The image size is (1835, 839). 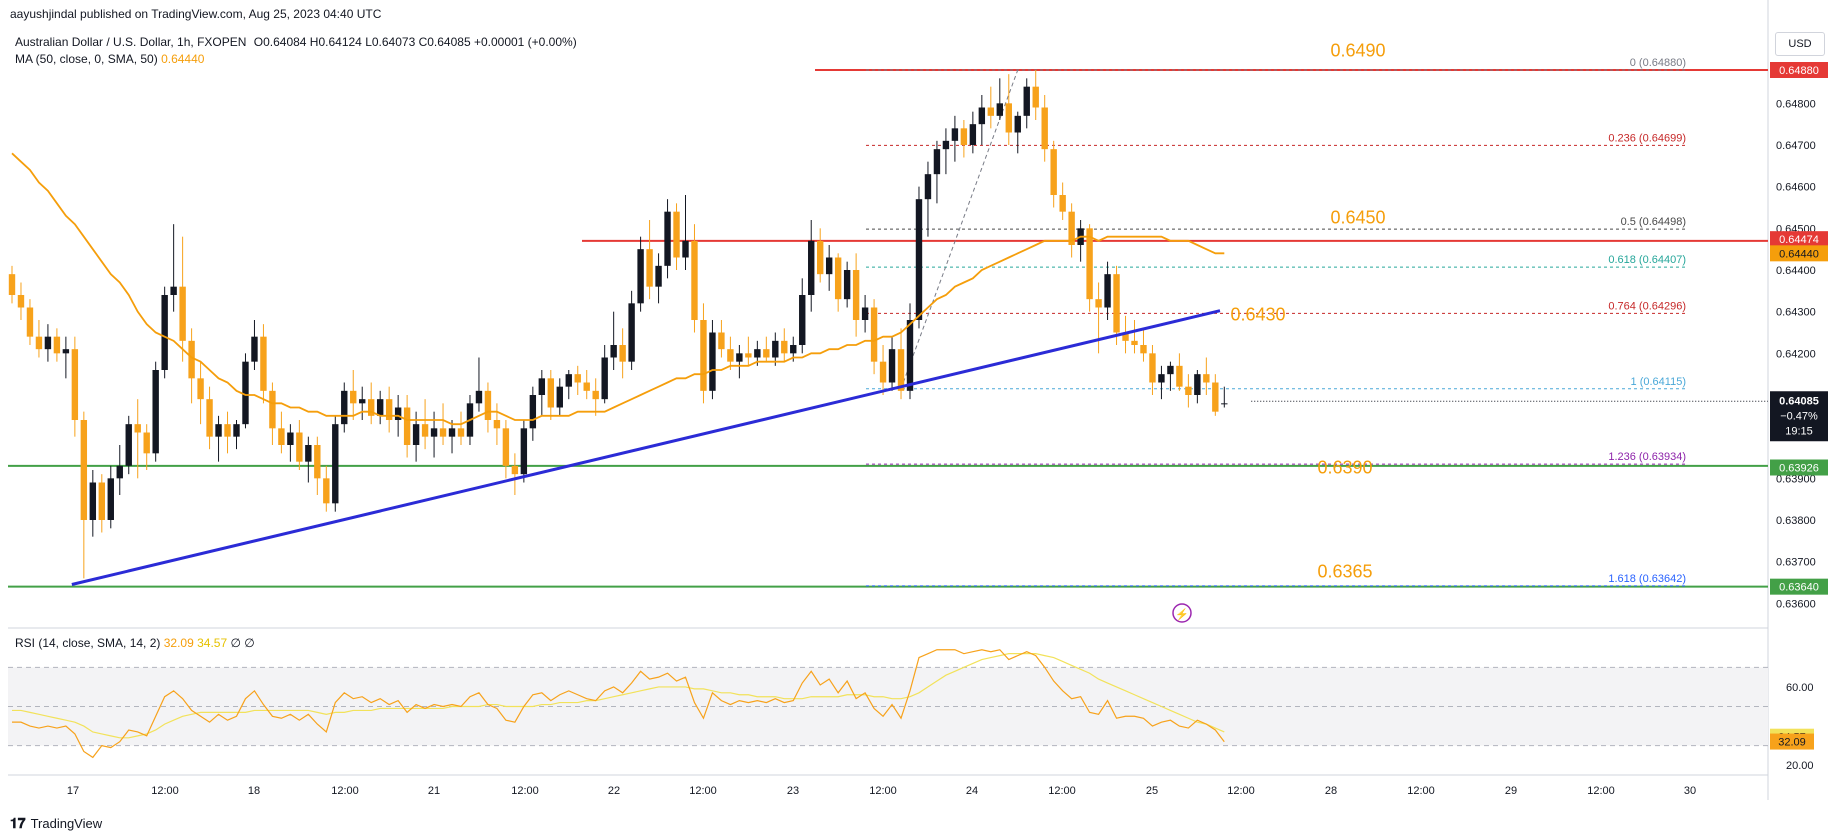 What do you see at coordinates (242, 643) in the screenshot?
I see `rsi-extra: ∅ ∅` at bounding box center [242, 643].